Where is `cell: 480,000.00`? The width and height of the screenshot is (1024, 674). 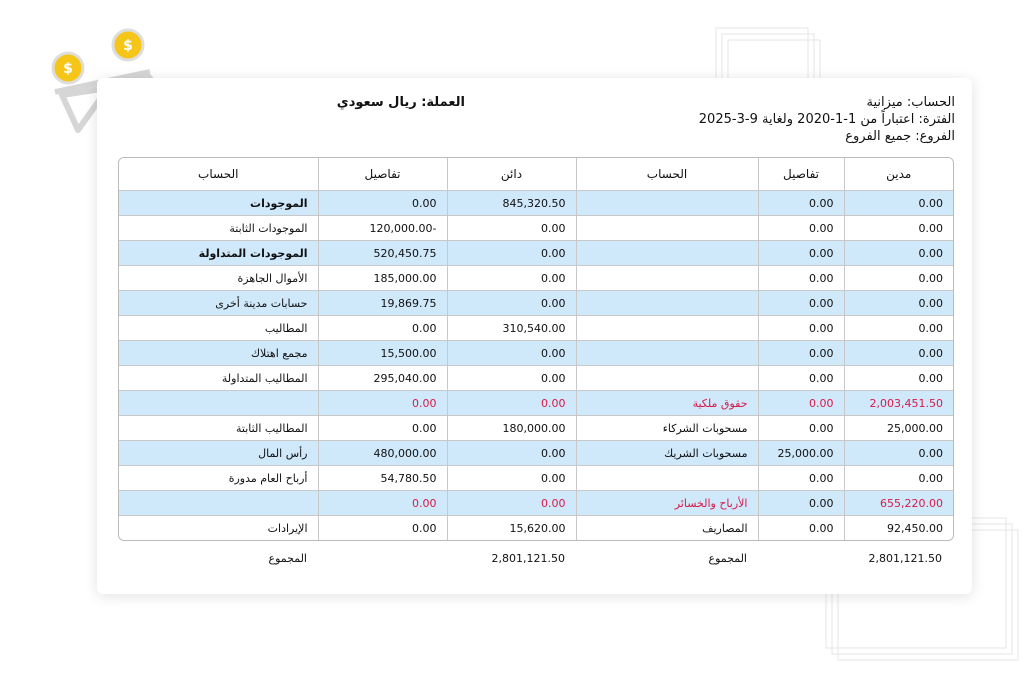 cell: 480,000.00 is located at coordinates (382, 453).